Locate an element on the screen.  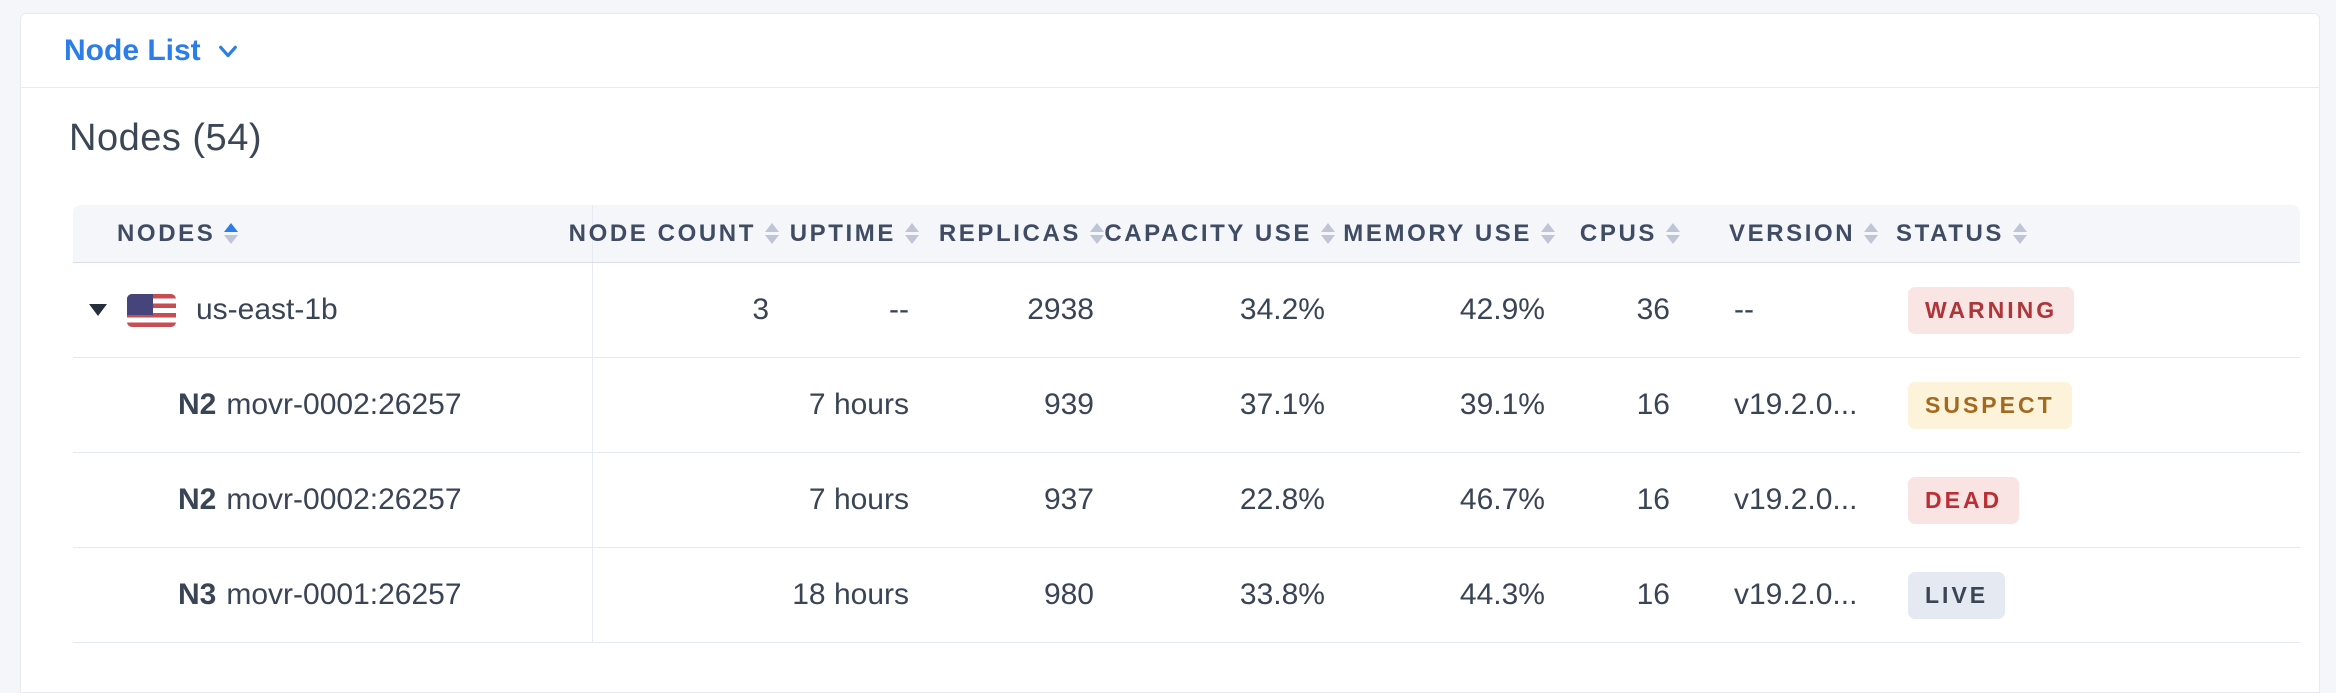
node-address: movr-0001:26257 is located at coordinates (344, 594).